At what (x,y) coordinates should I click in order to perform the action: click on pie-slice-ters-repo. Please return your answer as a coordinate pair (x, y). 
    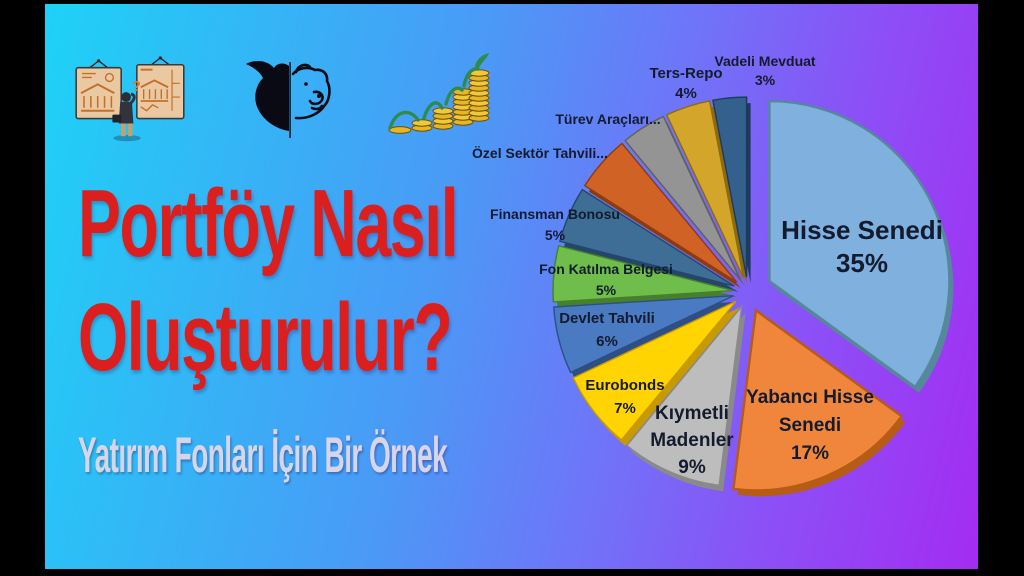
    Looking at the image, I should click on (705, 189).